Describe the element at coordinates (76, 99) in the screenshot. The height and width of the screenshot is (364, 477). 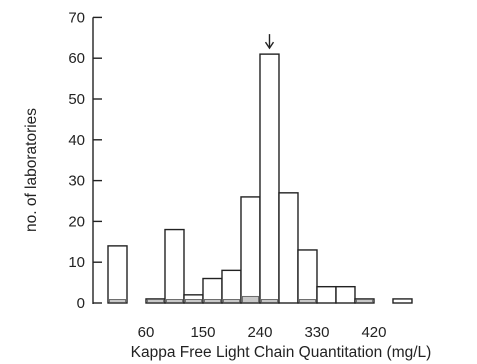
I see `y-tick-label: 50` at that location.